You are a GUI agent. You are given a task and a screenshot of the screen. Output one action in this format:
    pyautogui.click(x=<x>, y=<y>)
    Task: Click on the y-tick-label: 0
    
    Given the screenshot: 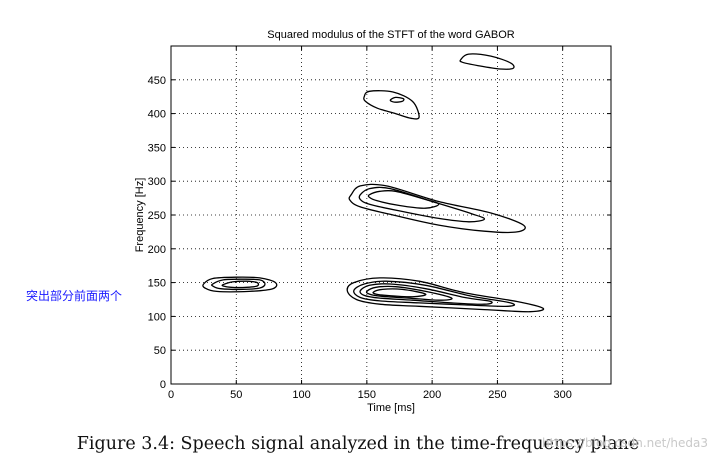 What is the action you would take?
    pyautogui.click(x=163, y=385)
    